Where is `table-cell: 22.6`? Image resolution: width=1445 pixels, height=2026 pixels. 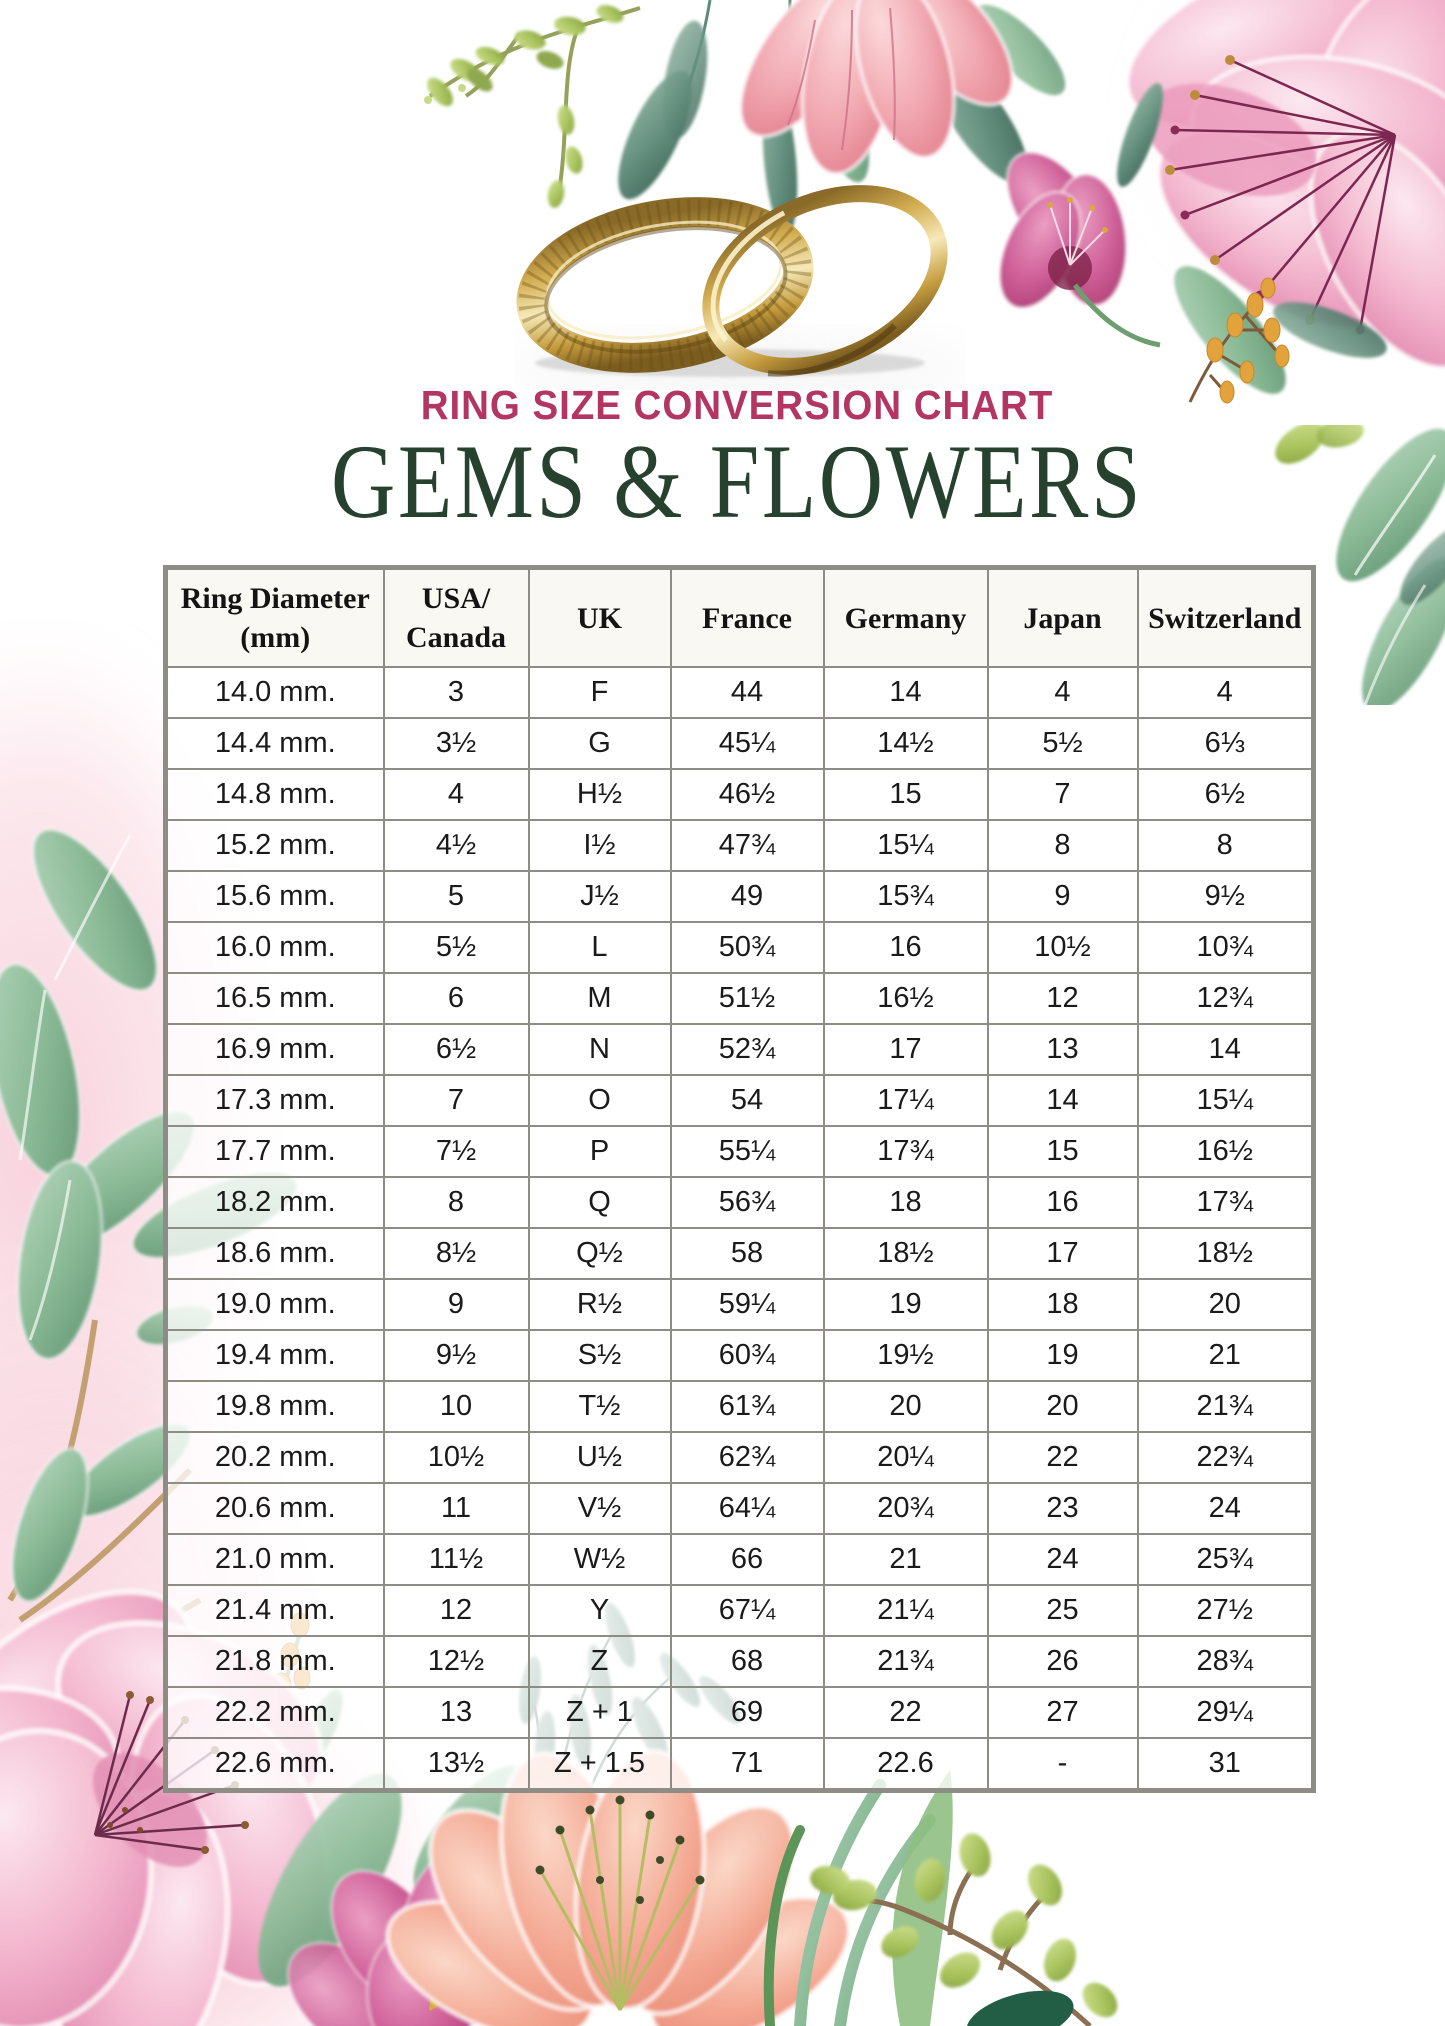 table-cell: 22.6 is located at coordinates (905, 1764).